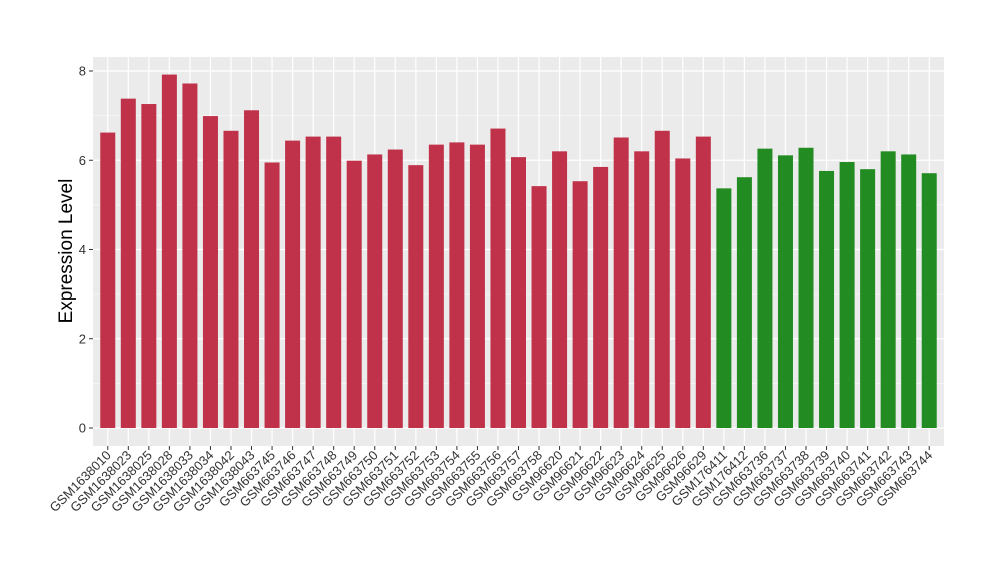  I want to click on y-tick-label: 6, so click(82, 160).